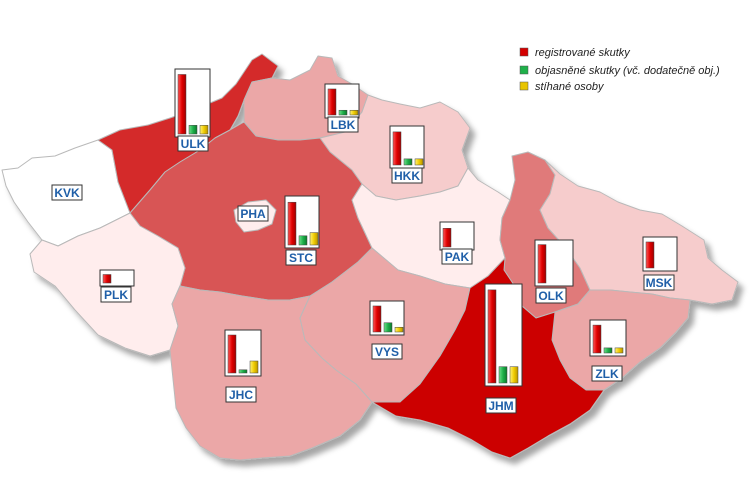  Describe the element at coordinates (243, 366) in the screenshot. I see `region-chart-jhc: JHC` at that location.